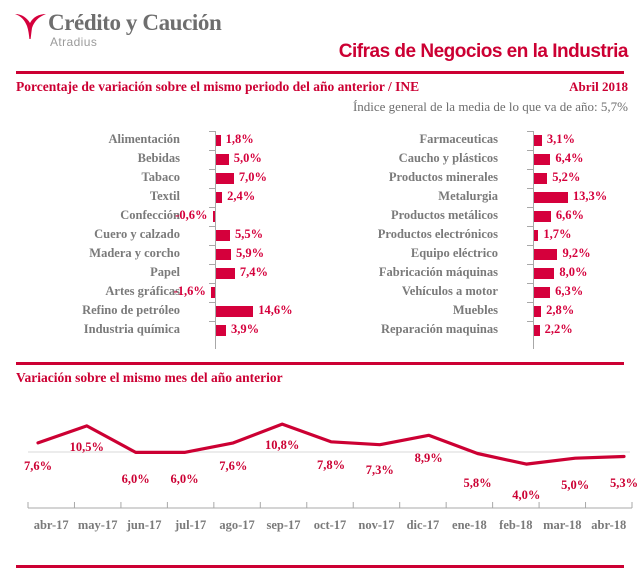 Image resolution: width=640 pixels, height=579 pixels. Describe the element at coordinates (134, 253) in the screenshot. I see `bar-label: Madera y corcho` at that location.